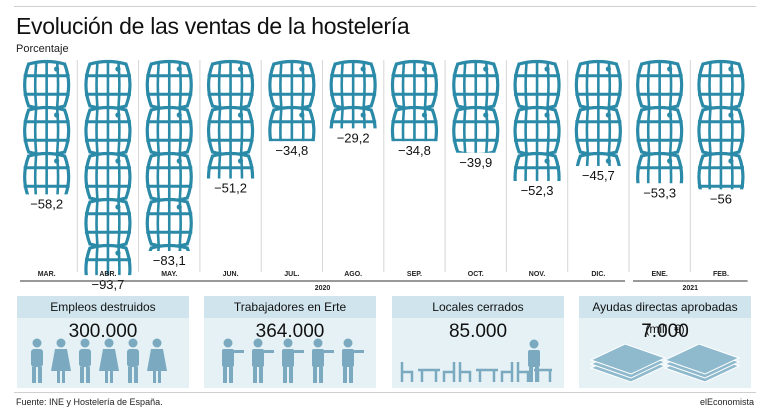 This screenshot has width=770, height=420. I want to click on panel-label: Trabajadores en Erte, so click(290, 307).